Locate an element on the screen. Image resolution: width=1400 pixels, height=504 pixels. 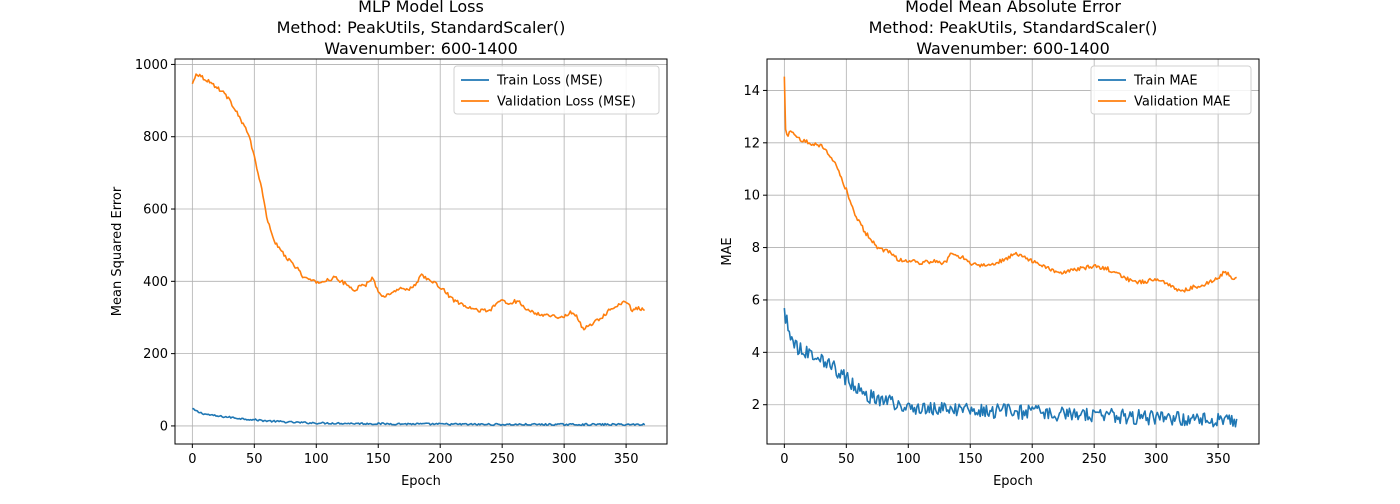
legend: Train MAE Validation MAE is located at coordinates (1171, 90).